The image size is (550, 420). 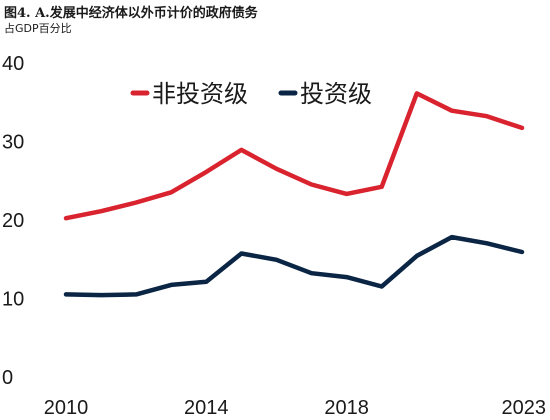 What do you see at coordinates (524, 408) in the screenshot?
I see `x-tick-label: 2023` at bounding box center [524, 408].